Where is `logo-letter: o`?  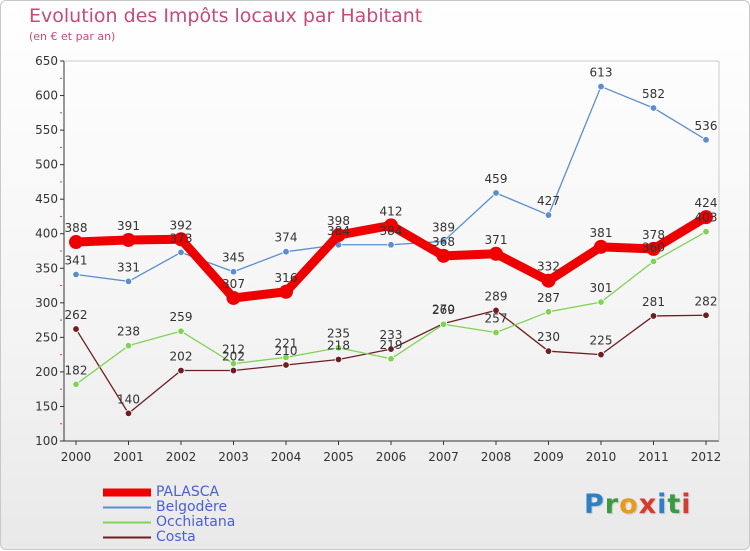
logo-letter: o is located at coordinates (629, 504).